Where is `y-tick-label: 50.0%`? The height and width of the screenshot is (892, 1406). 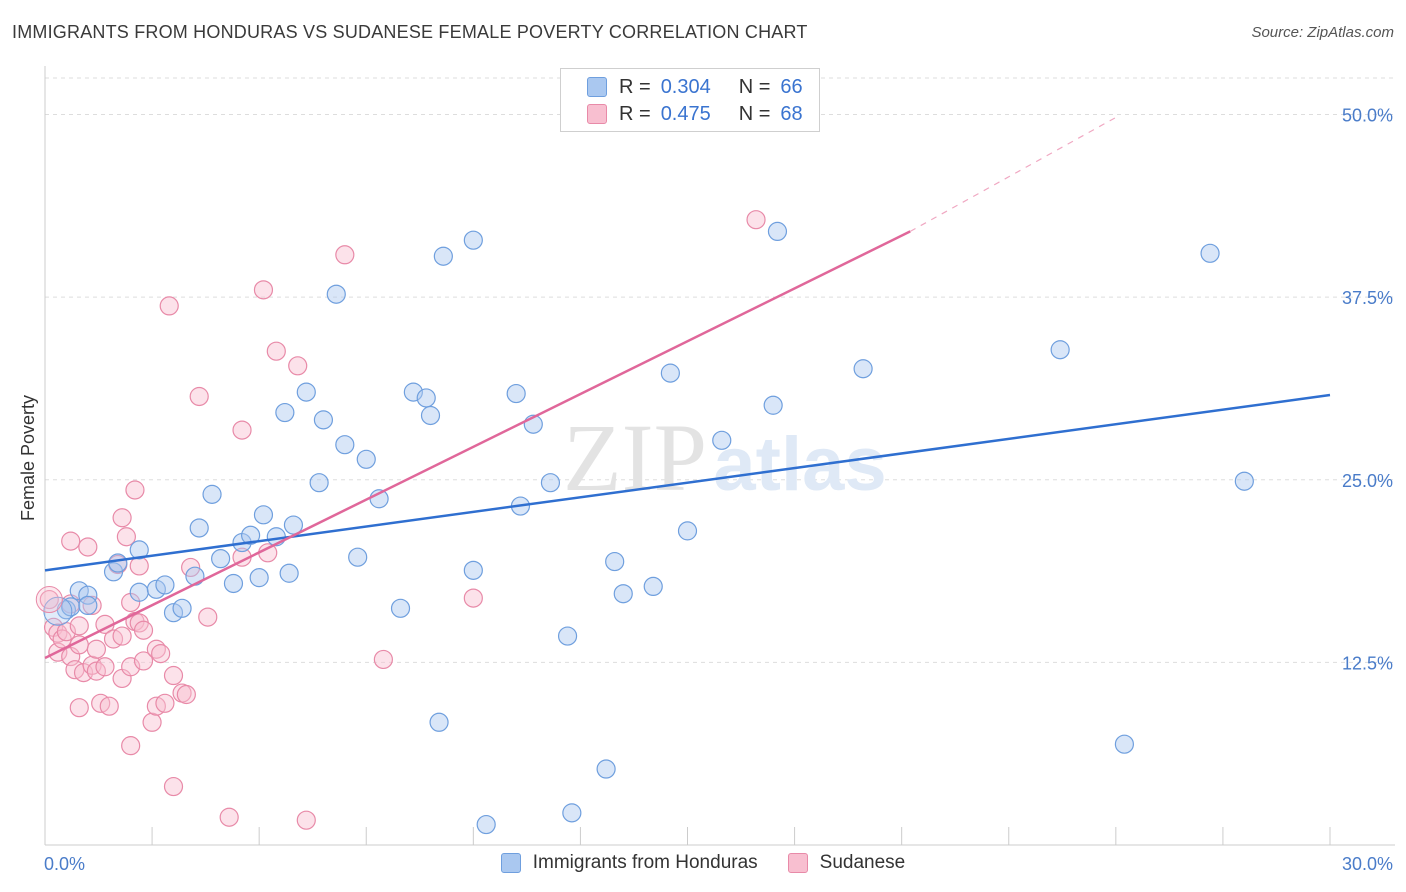 y-tick-label: 50.0% is located at coordinates (1367, 116).